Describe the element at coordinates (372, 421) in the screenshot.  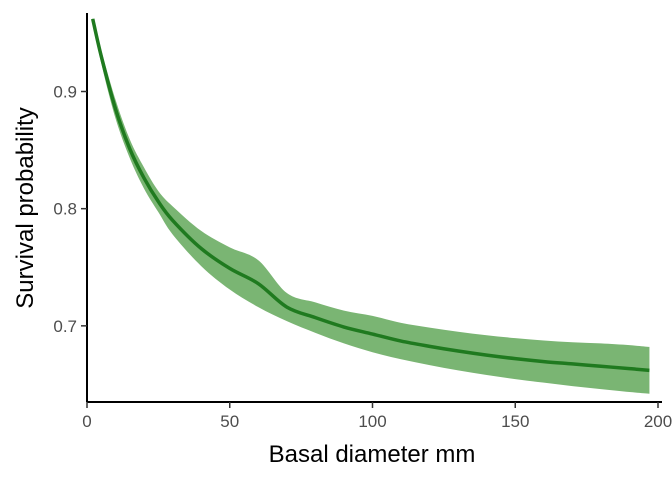
I see `x-tick-label: 100` at that location.